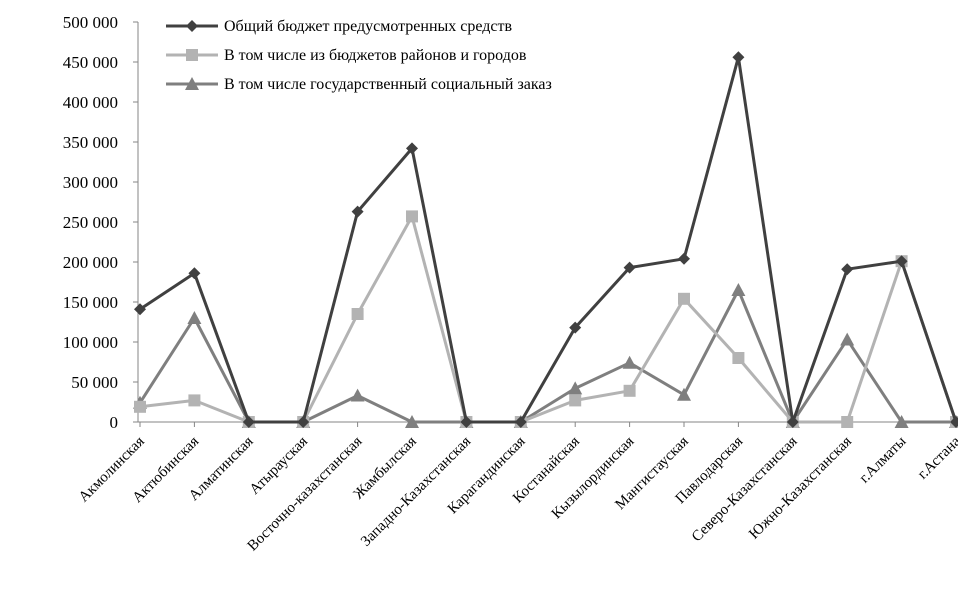  I want to click on x-tick-label: Восточно-казахстанская, so click(305, 493).